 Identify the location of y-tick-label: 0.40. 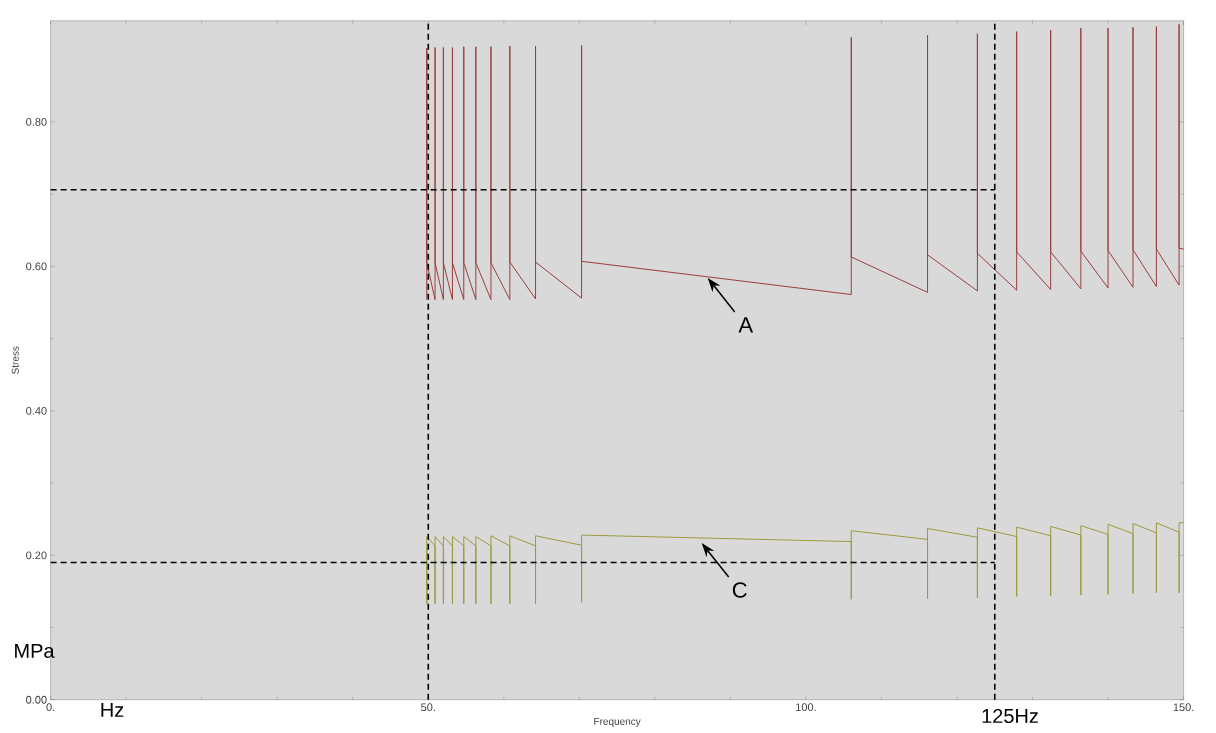
(36, 410).